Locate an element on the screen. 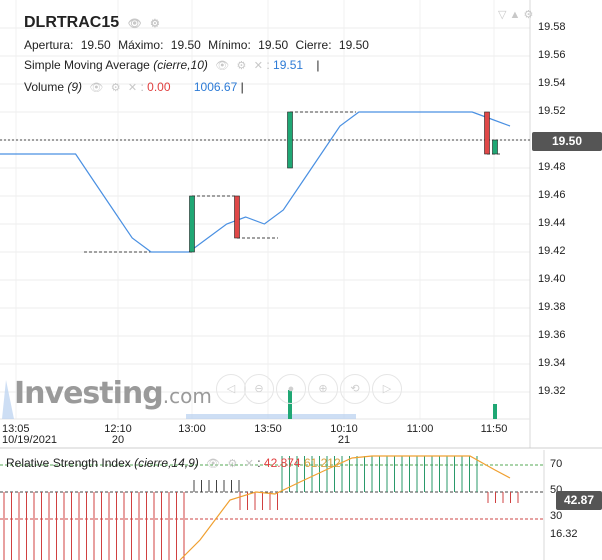 The image size is (602, 560). reset-zoom-button: ⟲ is located at coordinates (355, 389).